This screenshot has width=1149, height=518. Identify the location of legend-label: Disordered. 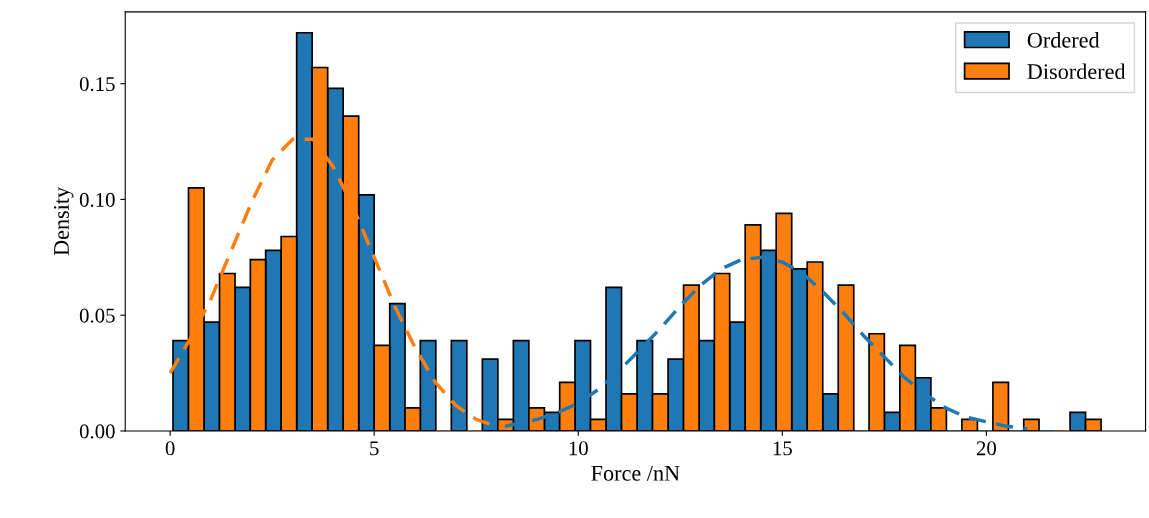
(1076, 71).